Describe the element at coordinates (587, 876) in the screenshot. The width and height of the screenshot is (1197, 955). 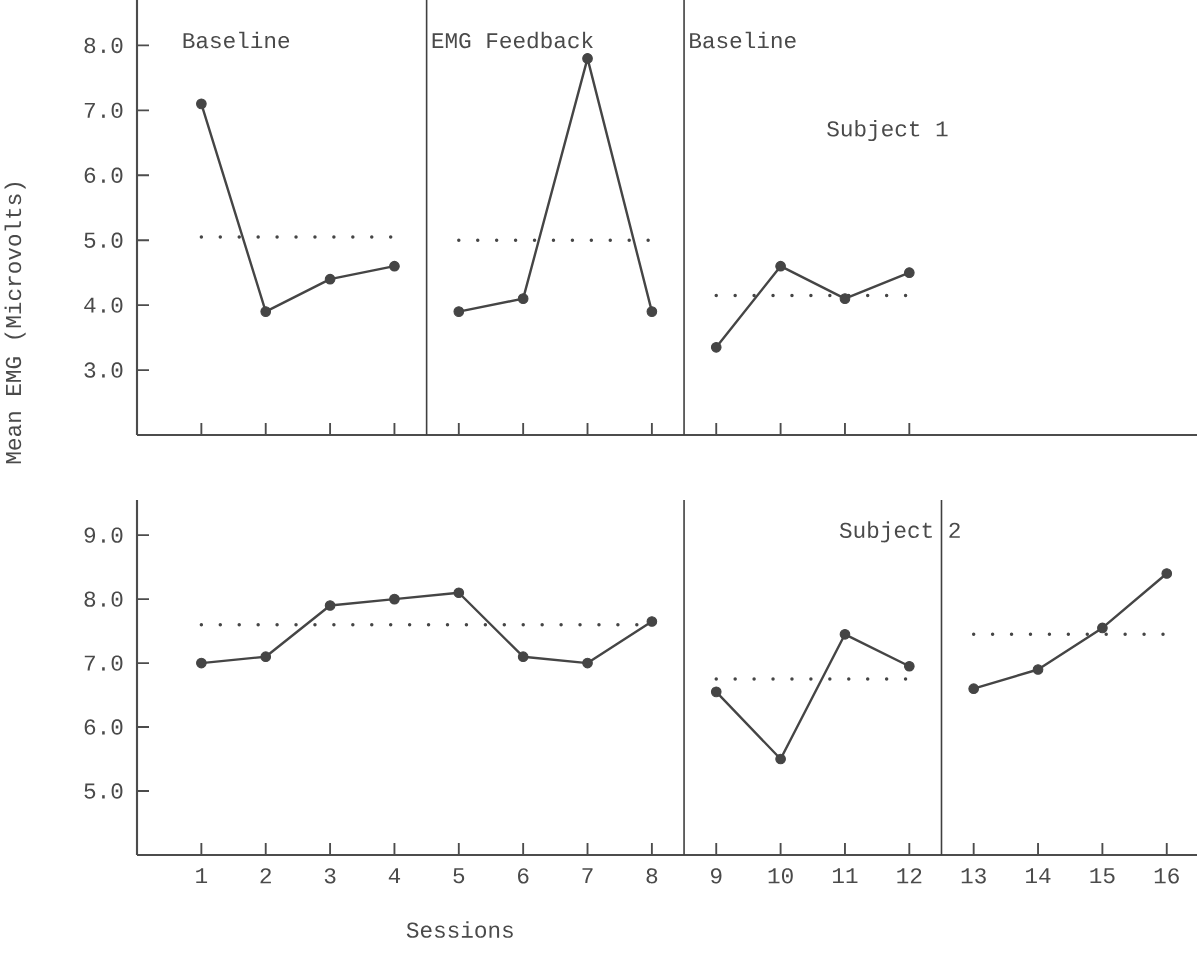
I see `x-tick-label: 7` at that location.